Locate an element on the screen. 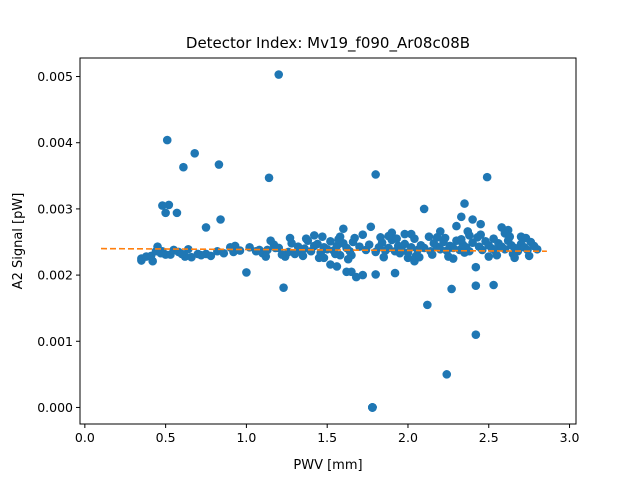 This screenshot has height=480, width=640. x-tick-label: 2.5 is located at coordinates (489, 437).